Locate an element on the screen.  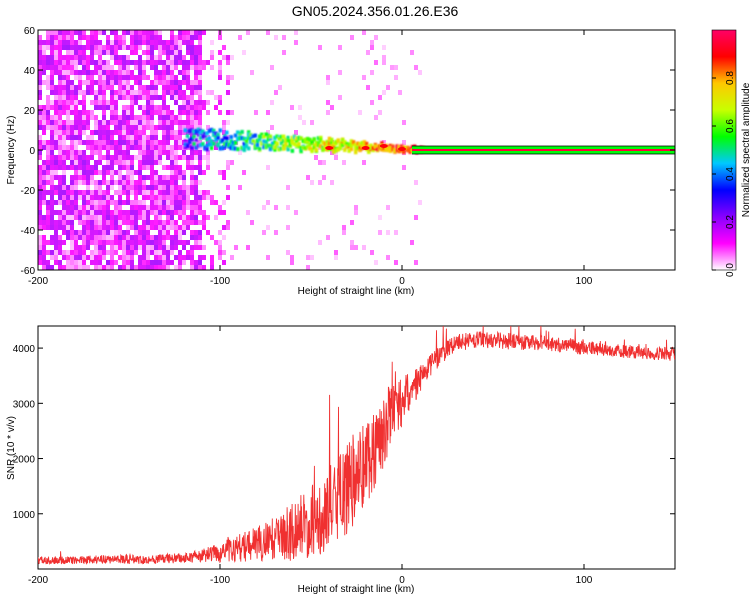
snr-ytick-label: 2000 is located at coordinates (24, 460).